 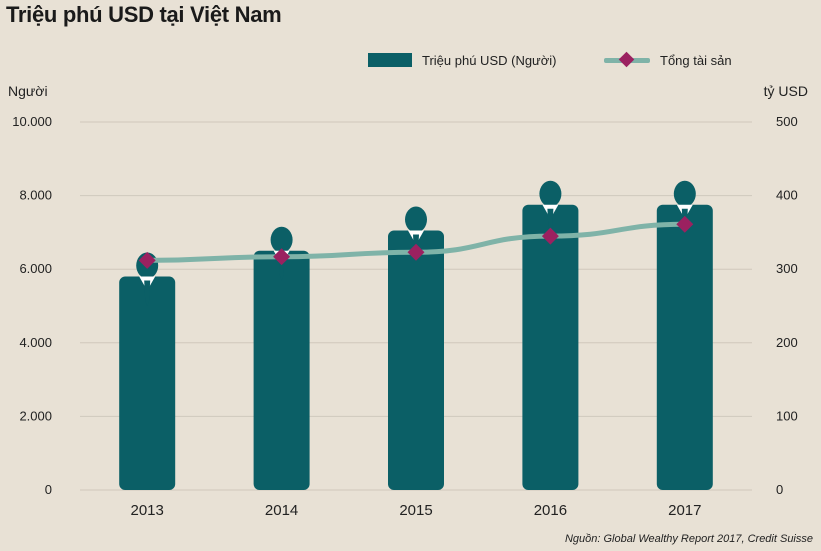 What do you see at coordinates (786, 91) in the screenshot?
I see `right-axis-title: tỷ USD` at bounding box center [786, 91].